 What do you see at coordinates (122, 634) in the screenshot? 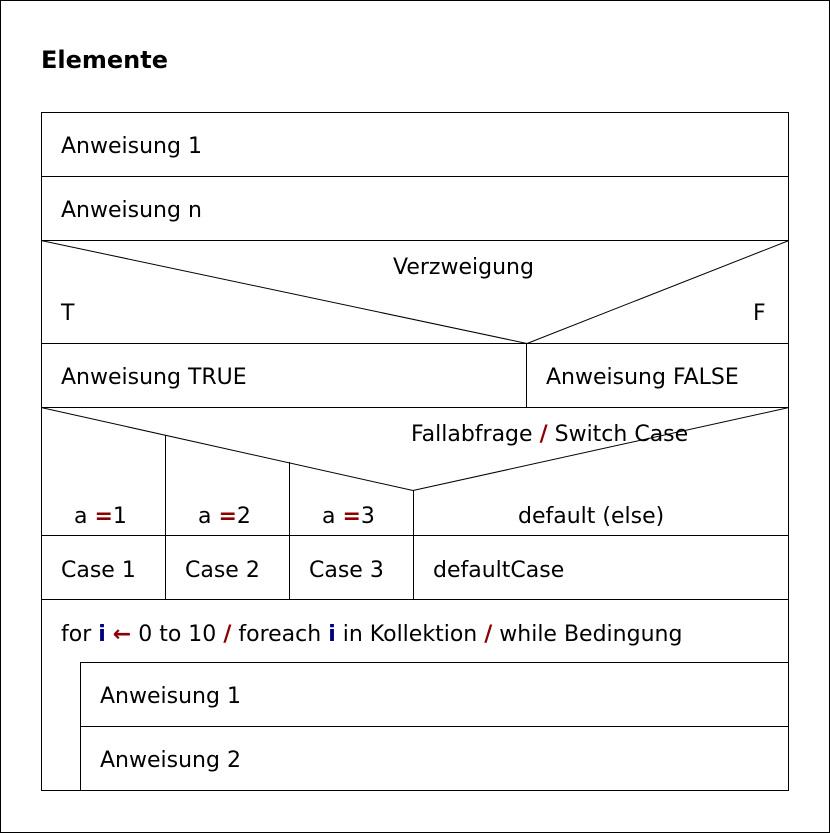
I see `loop-assign-arrow: ←` at bounding box center [122, 634].